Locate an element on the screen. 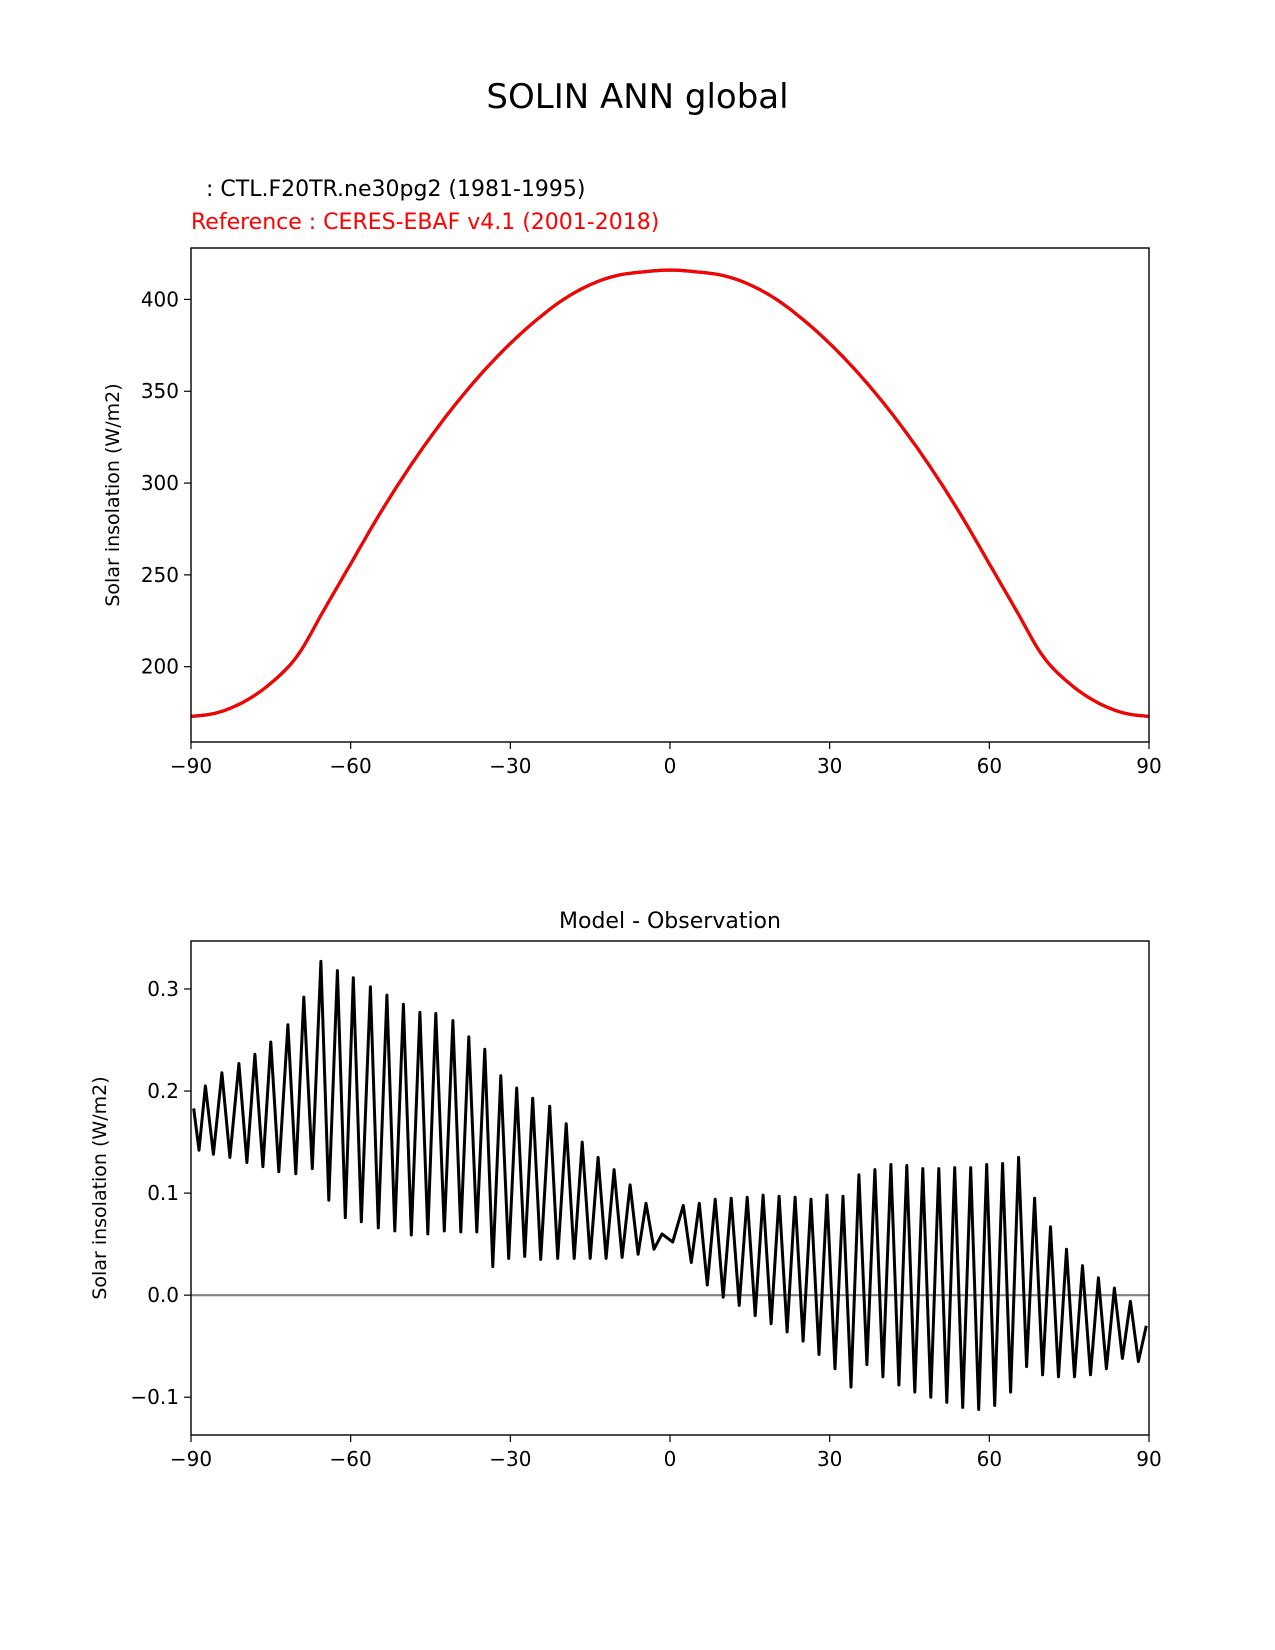  top-ylabel: Solar insolation (W/m2) is located at coordinates (113, 494).